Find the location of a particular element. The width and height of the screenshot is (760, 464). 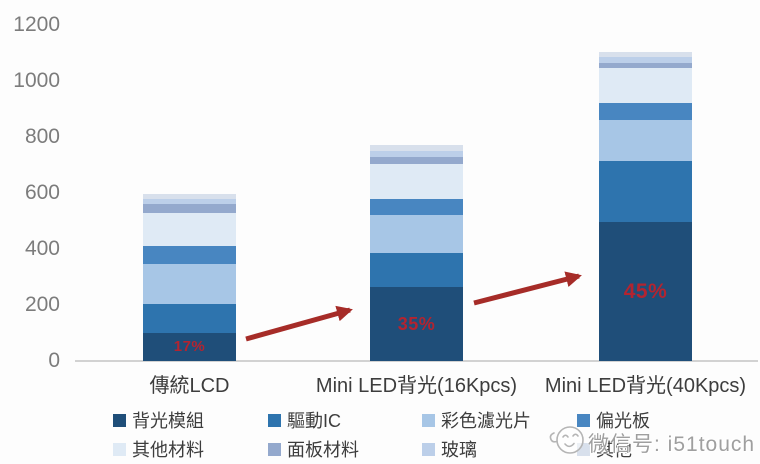

legend-label: 背光模組 is located at coordinates (168, 421).